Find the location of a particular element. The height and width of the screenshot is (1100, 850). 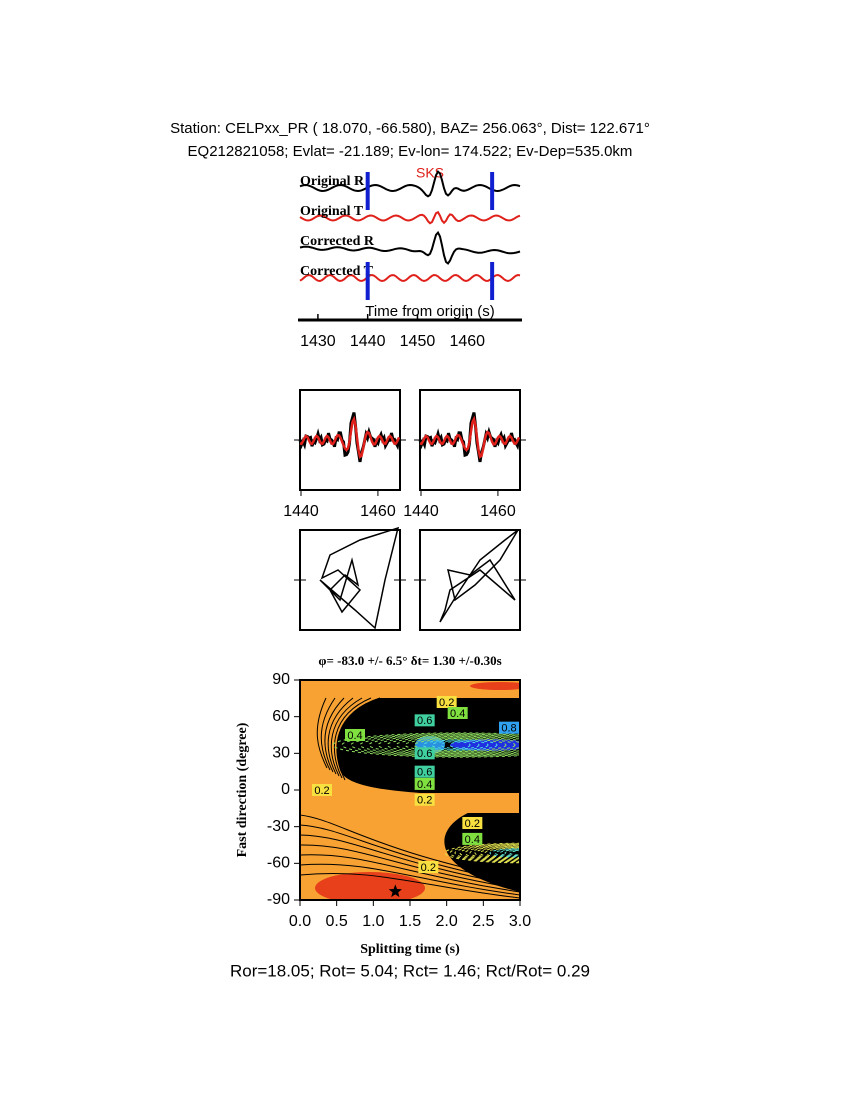

x-axis-label: Time from origin (s) is located at coordinates (429, 311).